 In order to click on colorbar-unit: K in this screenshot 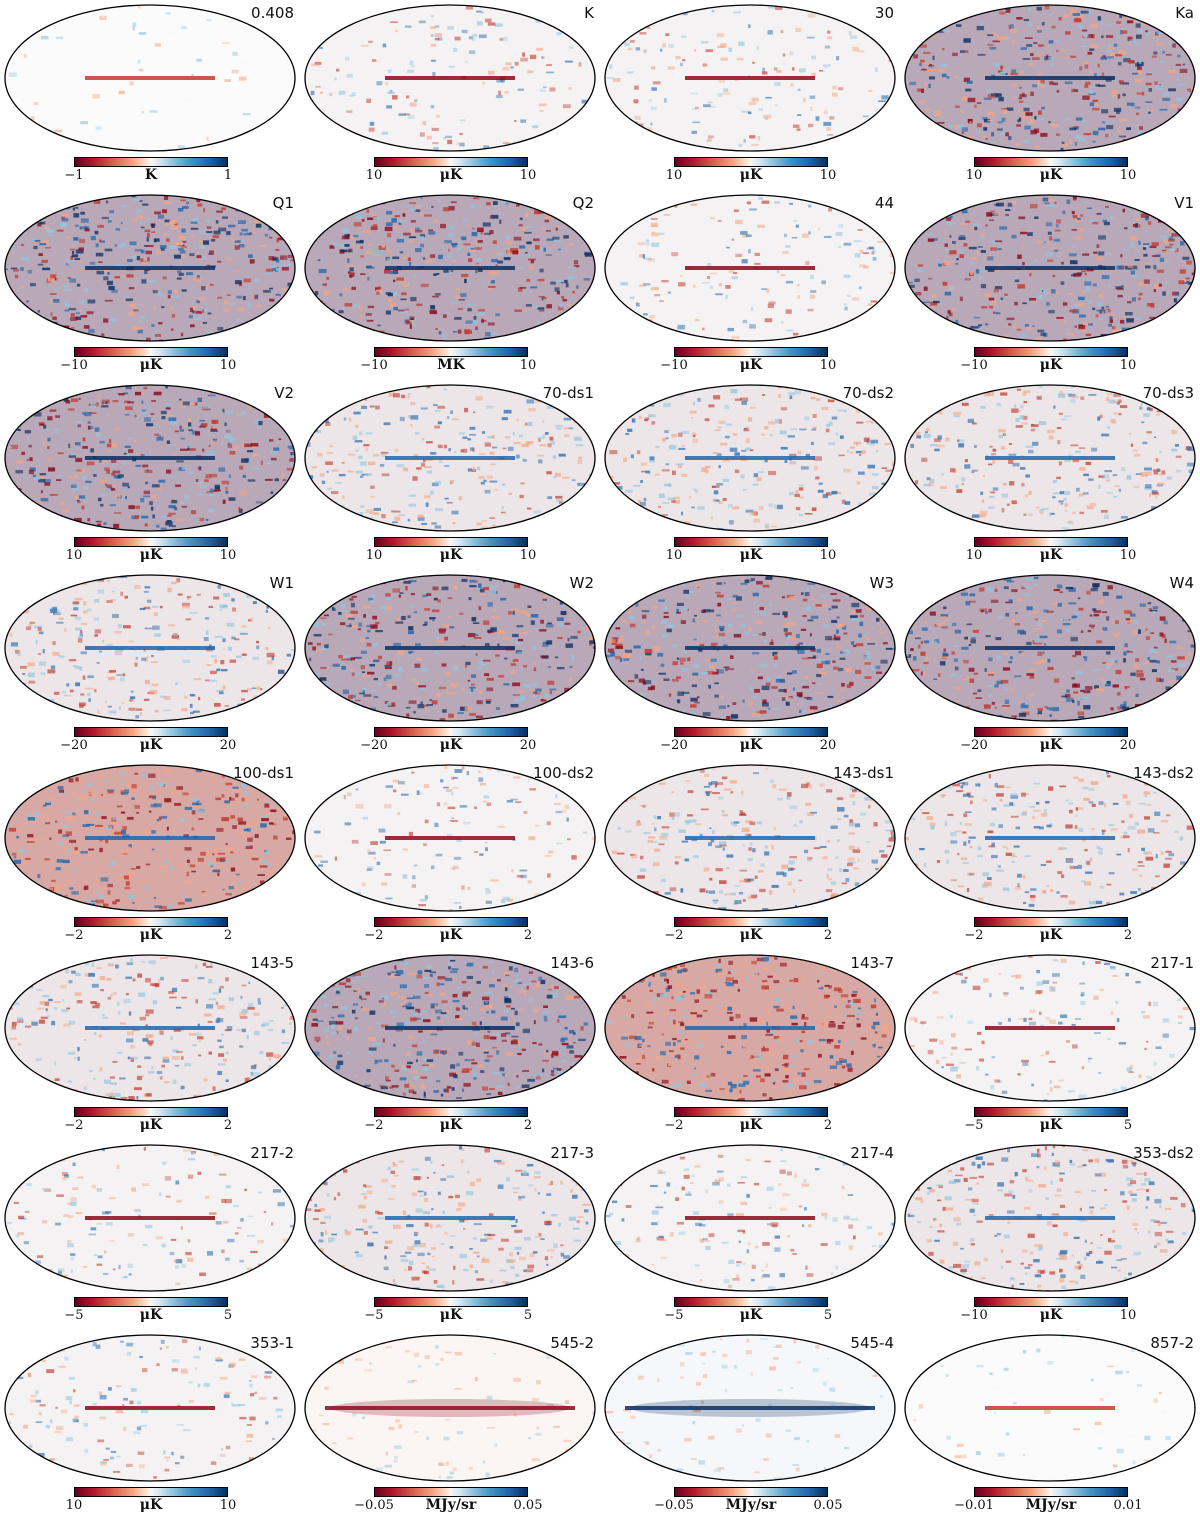, I will do `click(151, 175)`.